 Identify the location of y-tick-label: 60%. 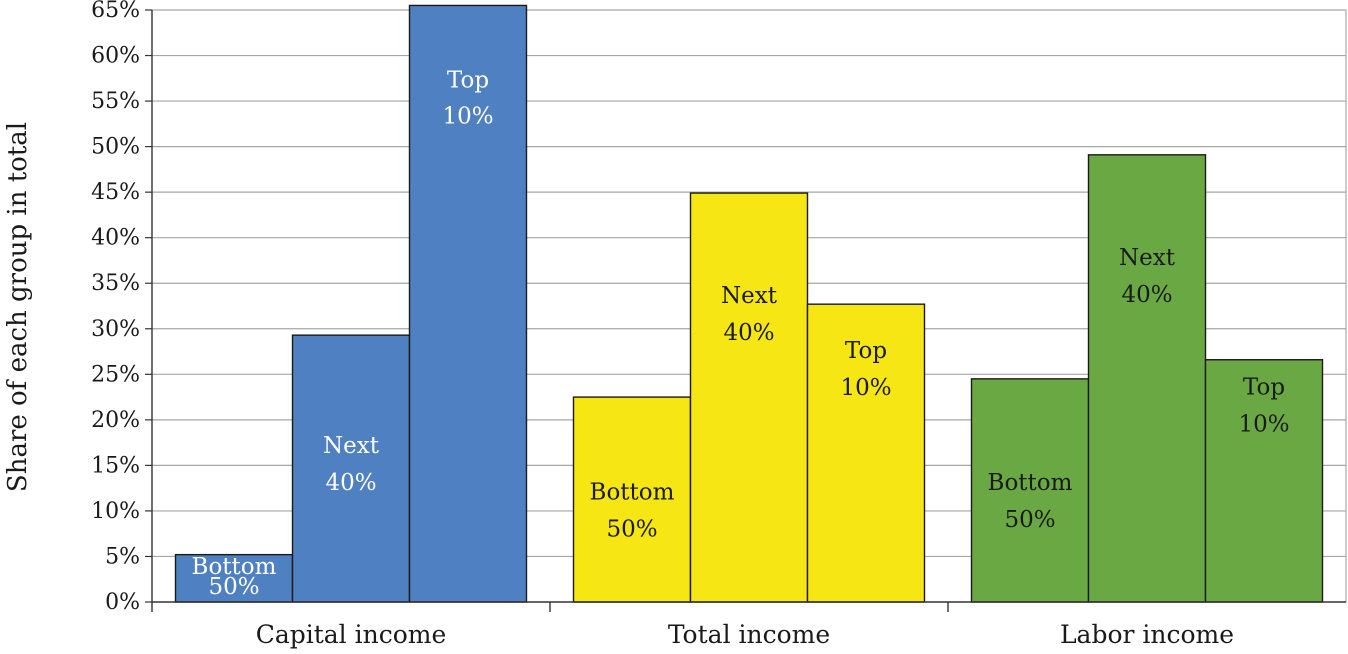
(115, 56).